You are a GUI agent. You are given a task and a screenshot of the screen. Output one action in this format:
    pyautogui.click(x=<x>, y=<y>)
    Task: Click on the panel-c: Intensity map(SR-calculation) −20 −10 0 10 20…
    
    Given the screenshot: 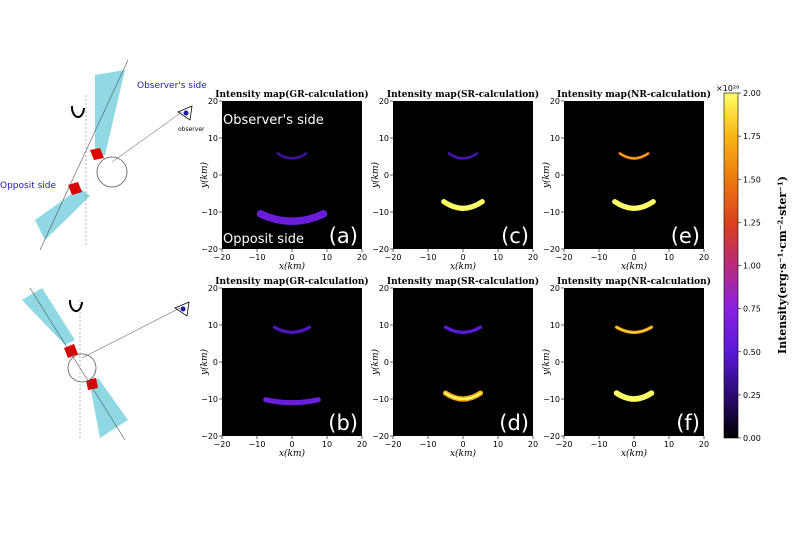 What is the action you would take?
    pyautogui.click(x=454, y=180)
    